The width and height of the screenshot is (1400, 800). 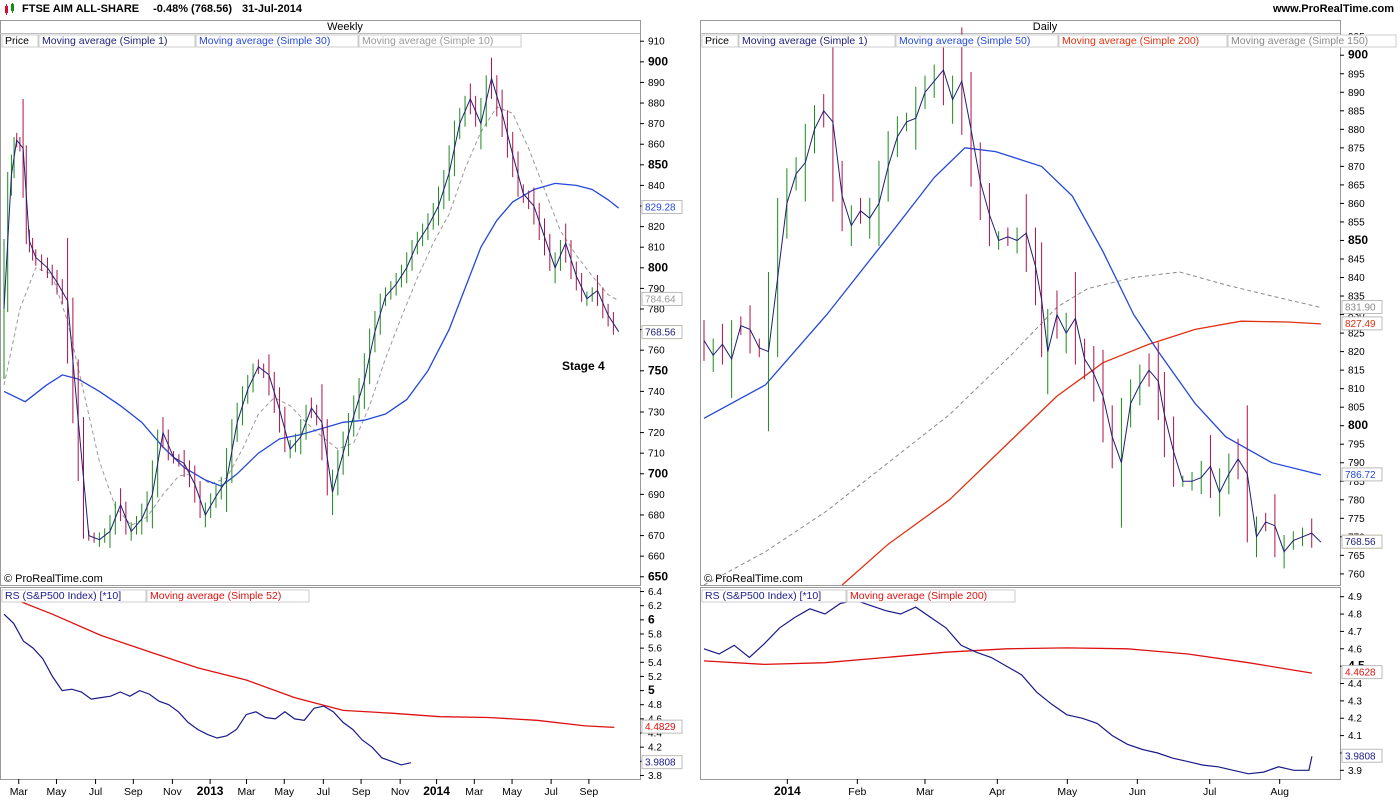 What do you see at coordinates (1356, 74) in the screenshot?
I see `y-tick-label: 895` at bounding box center [1356, 74].